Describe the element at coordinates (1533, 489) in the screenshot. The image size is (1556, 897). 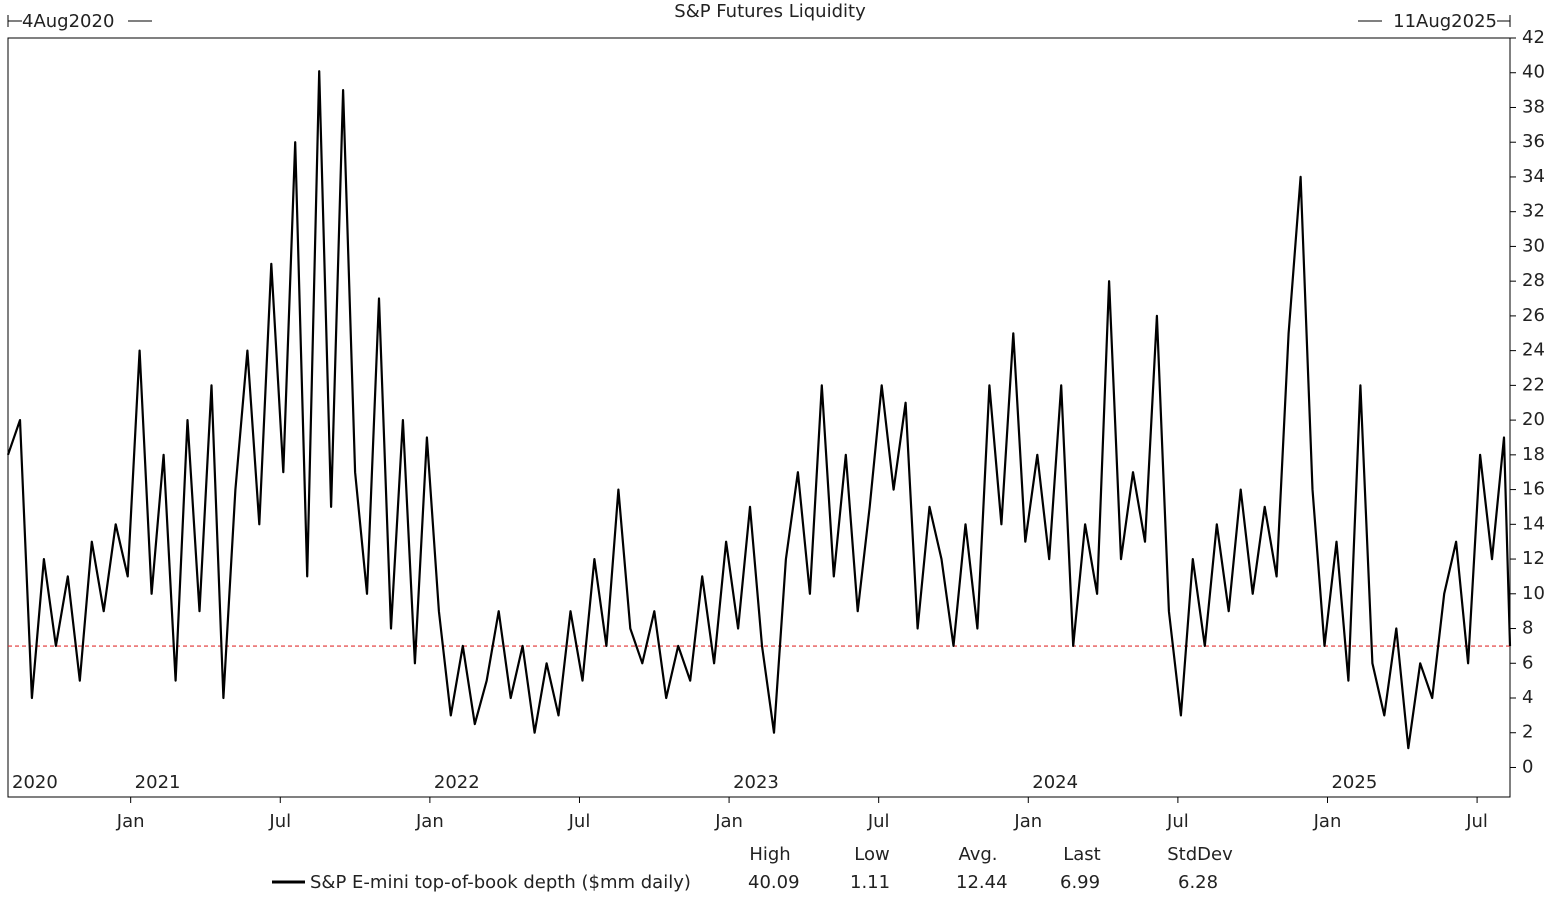
I see `y-tick-label: 16` at that location.